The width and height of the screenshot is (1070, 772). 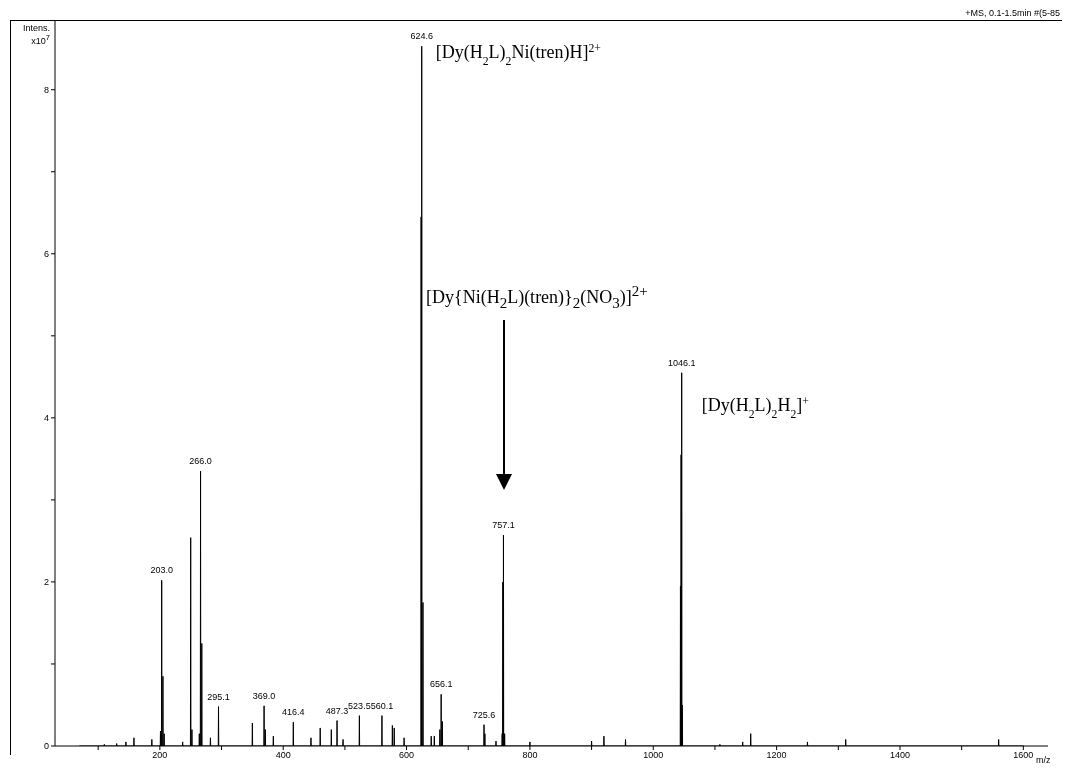 What do you see at coordinates (530, 755) in the screenshot?
I see `x-tick-label: 800` at bounding box center [530, 755].